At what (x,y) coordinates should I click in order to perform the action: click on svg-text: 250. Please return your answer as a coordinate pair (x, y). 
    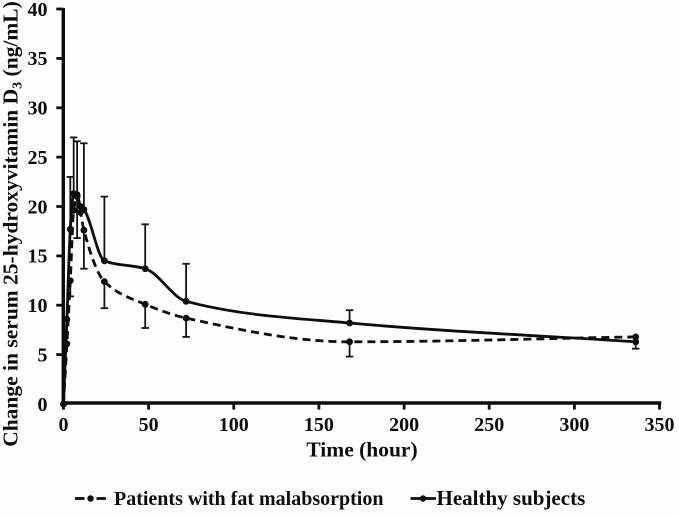
    Looking at the image, I should click on (489, 425).